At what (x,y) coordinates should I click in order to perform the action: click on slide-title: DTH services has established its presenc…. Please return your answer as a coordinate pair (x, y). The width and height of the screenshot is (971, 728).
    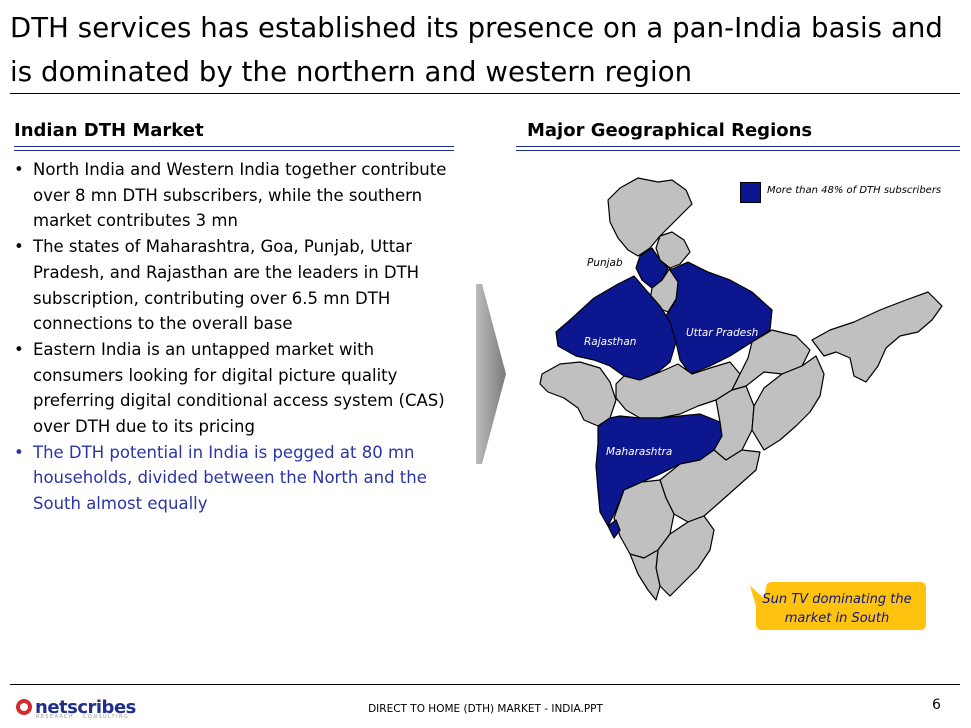
    Looking at the image, I should click on (476, 50).